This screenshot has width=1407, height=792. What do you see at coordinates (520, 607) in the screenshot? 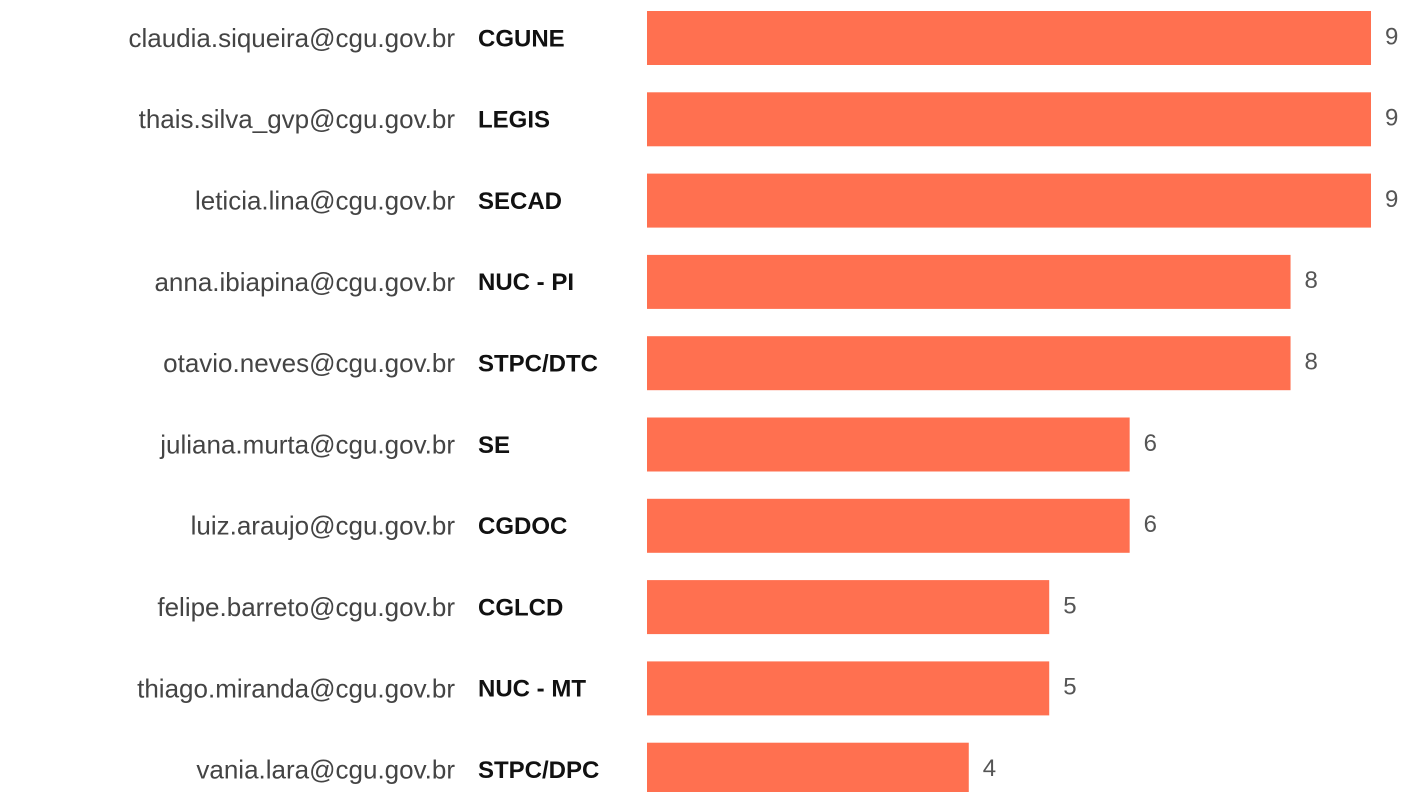
I see `group-label: CGLCD` at bounding box center [520, 607].